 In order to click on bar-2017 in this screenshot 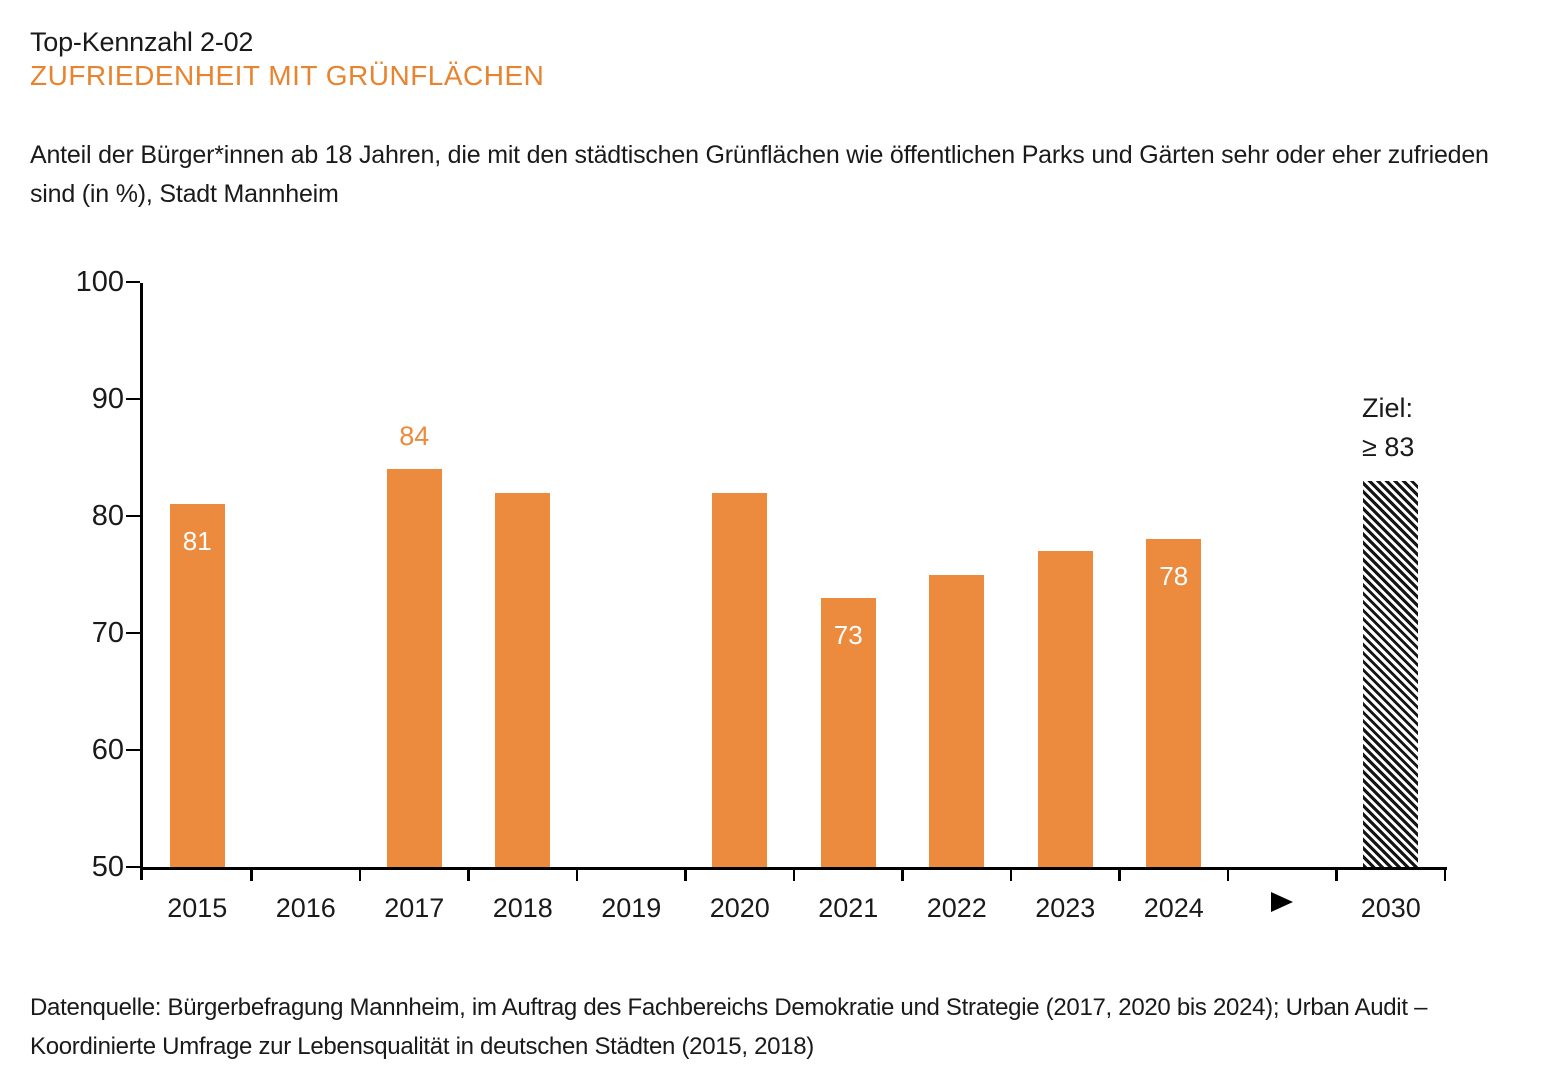, I will do `click(414, 668)`.